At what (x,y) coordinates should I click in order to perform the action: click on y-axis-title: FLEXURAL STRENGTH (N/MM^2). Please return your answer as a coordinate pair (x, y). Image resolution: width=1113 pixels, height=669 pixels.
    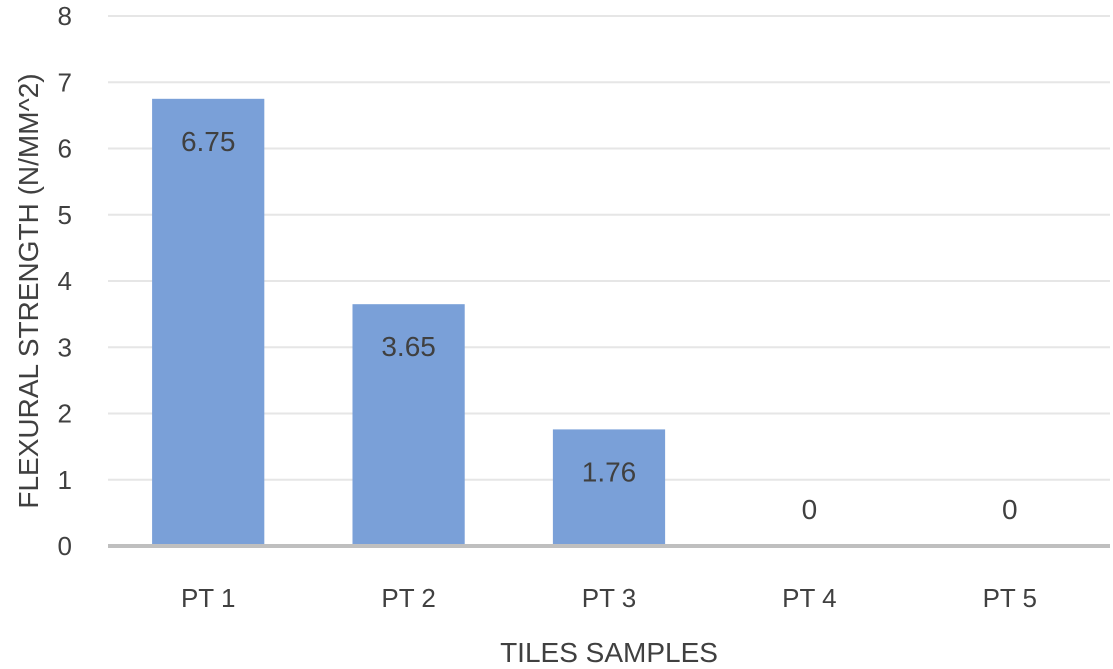
    Looking at the image, I should click on (28, 290).